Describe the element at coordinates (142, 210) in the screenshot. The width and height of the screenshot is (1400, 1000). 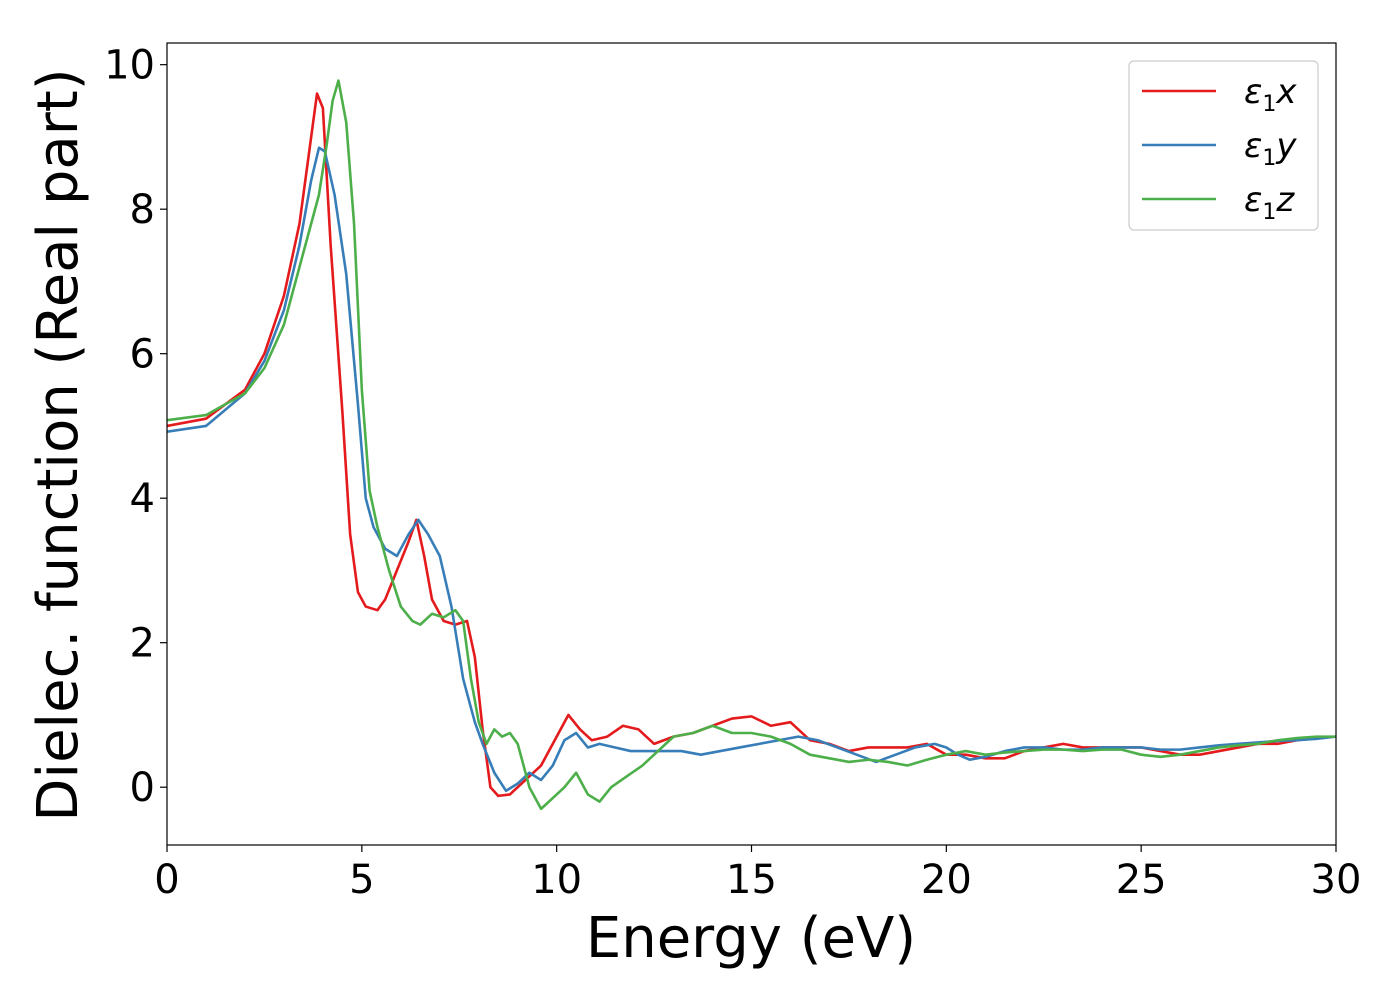
I see `y-tick-label: 8` at that location.